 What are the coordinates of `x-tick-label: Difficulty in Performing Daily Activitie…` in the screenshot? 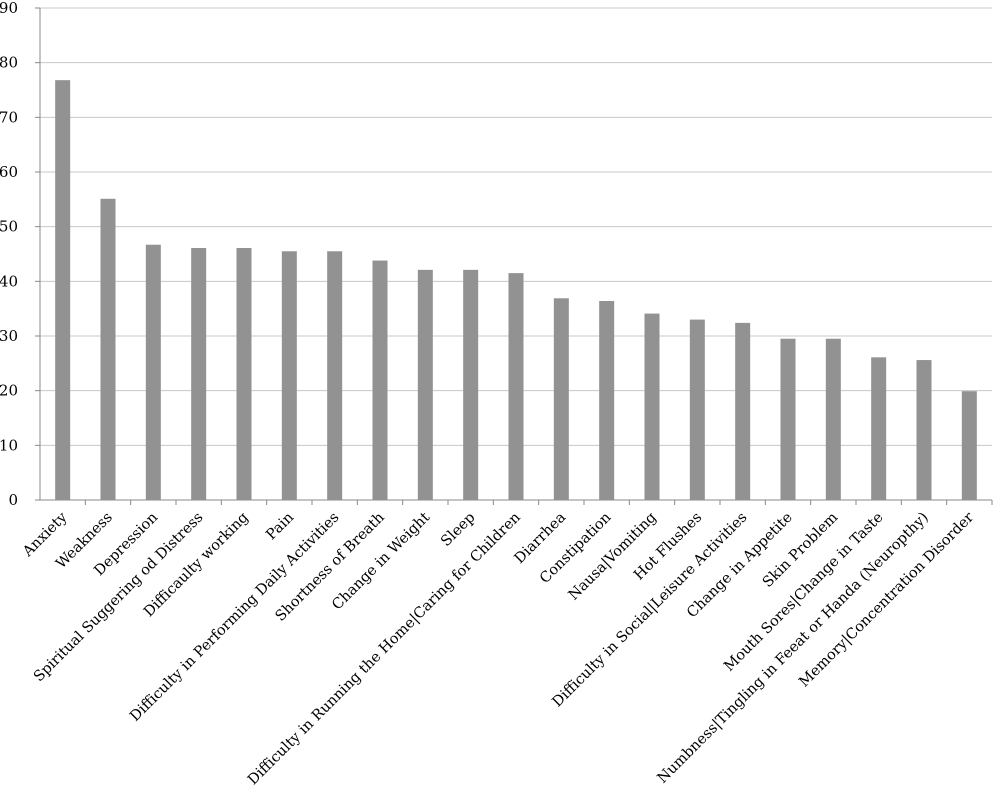 It's located at (234, 617).